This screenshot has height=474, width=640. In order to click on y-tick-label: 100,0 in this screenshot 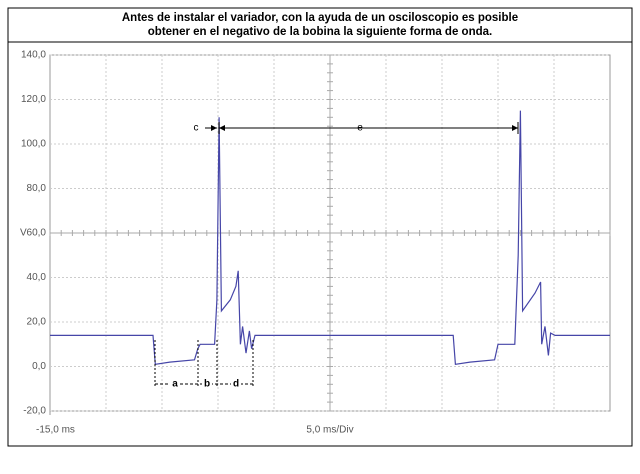, I will do `click(33, 144)`.